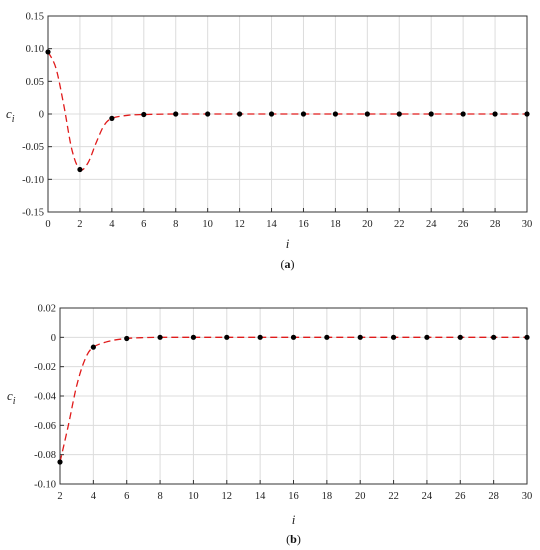 The height and width of the screenshot is (550, 540). Describe the element at coordinates (293, 539) in the screenshot. I see `panel-label: (b)` at that location.